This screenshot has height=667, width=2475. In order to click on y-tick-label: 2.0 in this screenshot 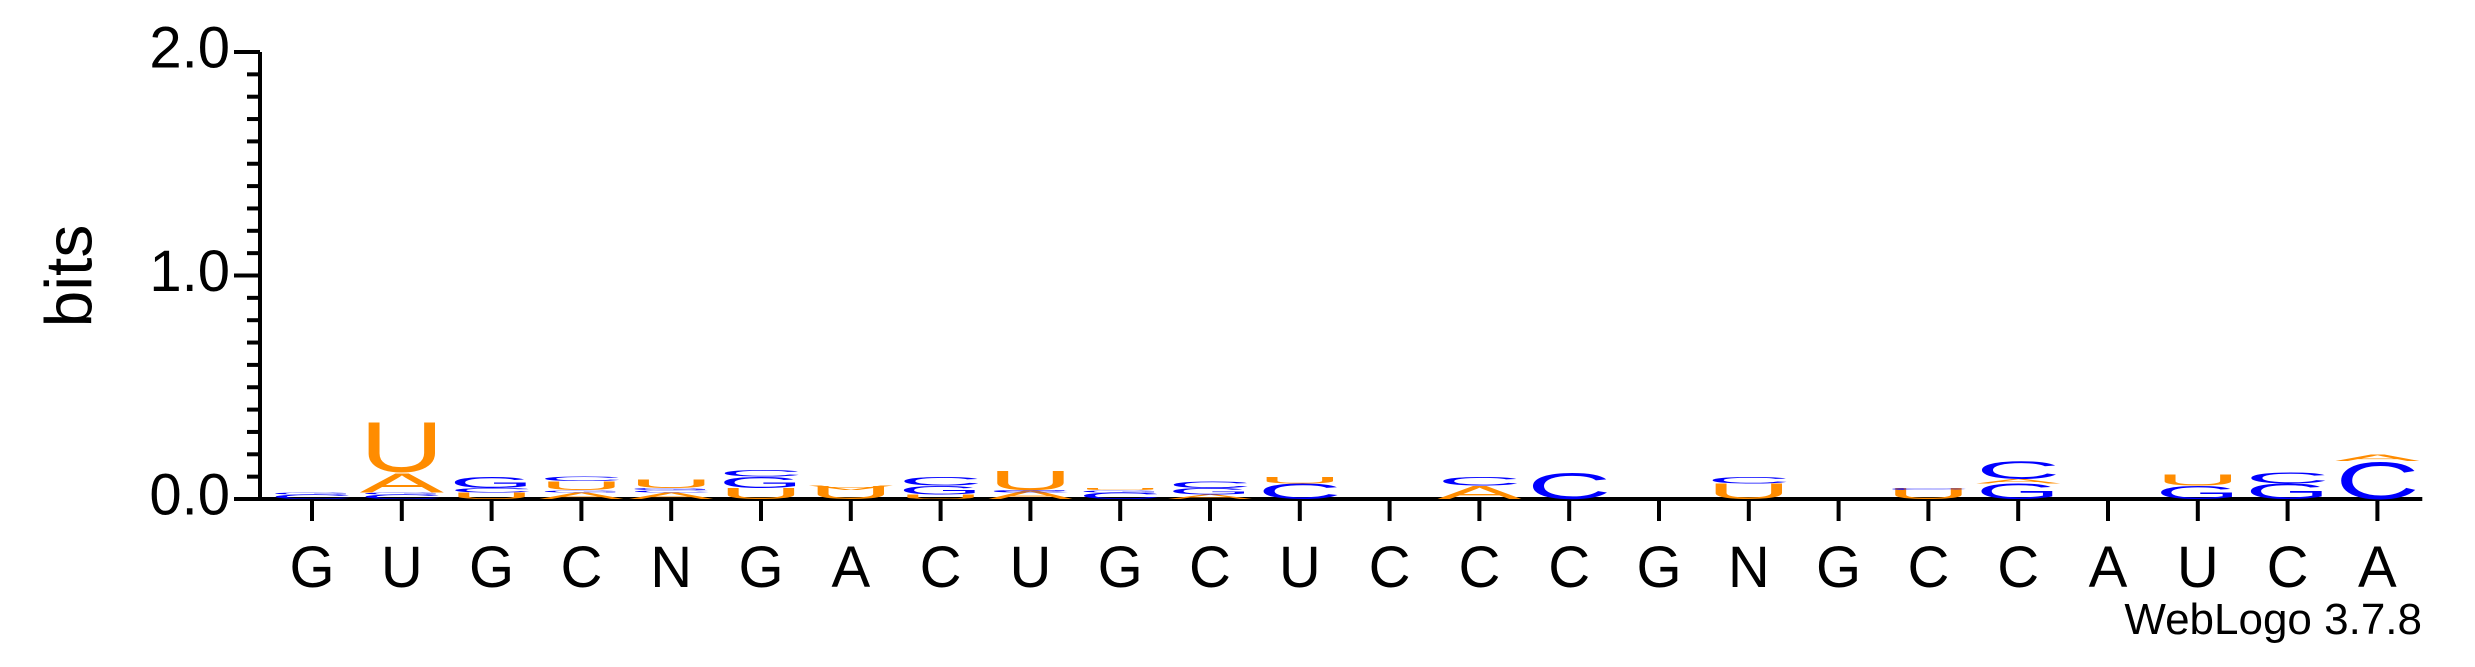, I will do `click(189, 47)`.